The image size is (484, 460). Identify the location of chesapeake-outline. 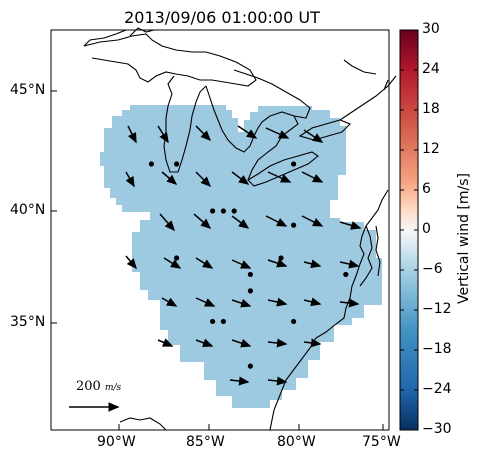
(370, 256).